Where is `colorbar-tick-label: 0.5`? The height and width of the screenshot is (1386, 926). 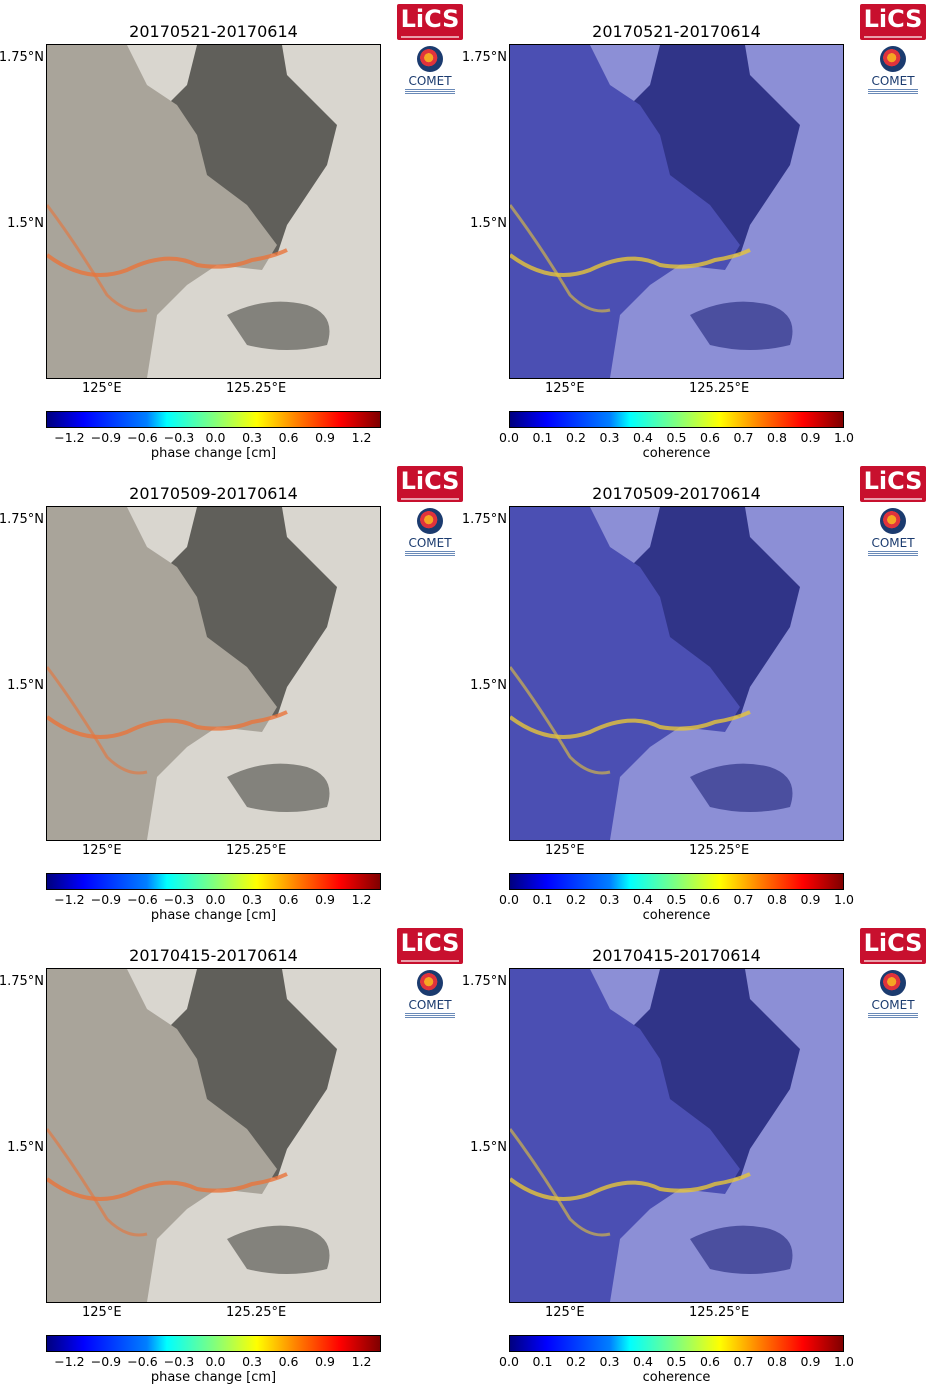
colorbar-tick-label: 0.5 is located at coordinates (676, 899).